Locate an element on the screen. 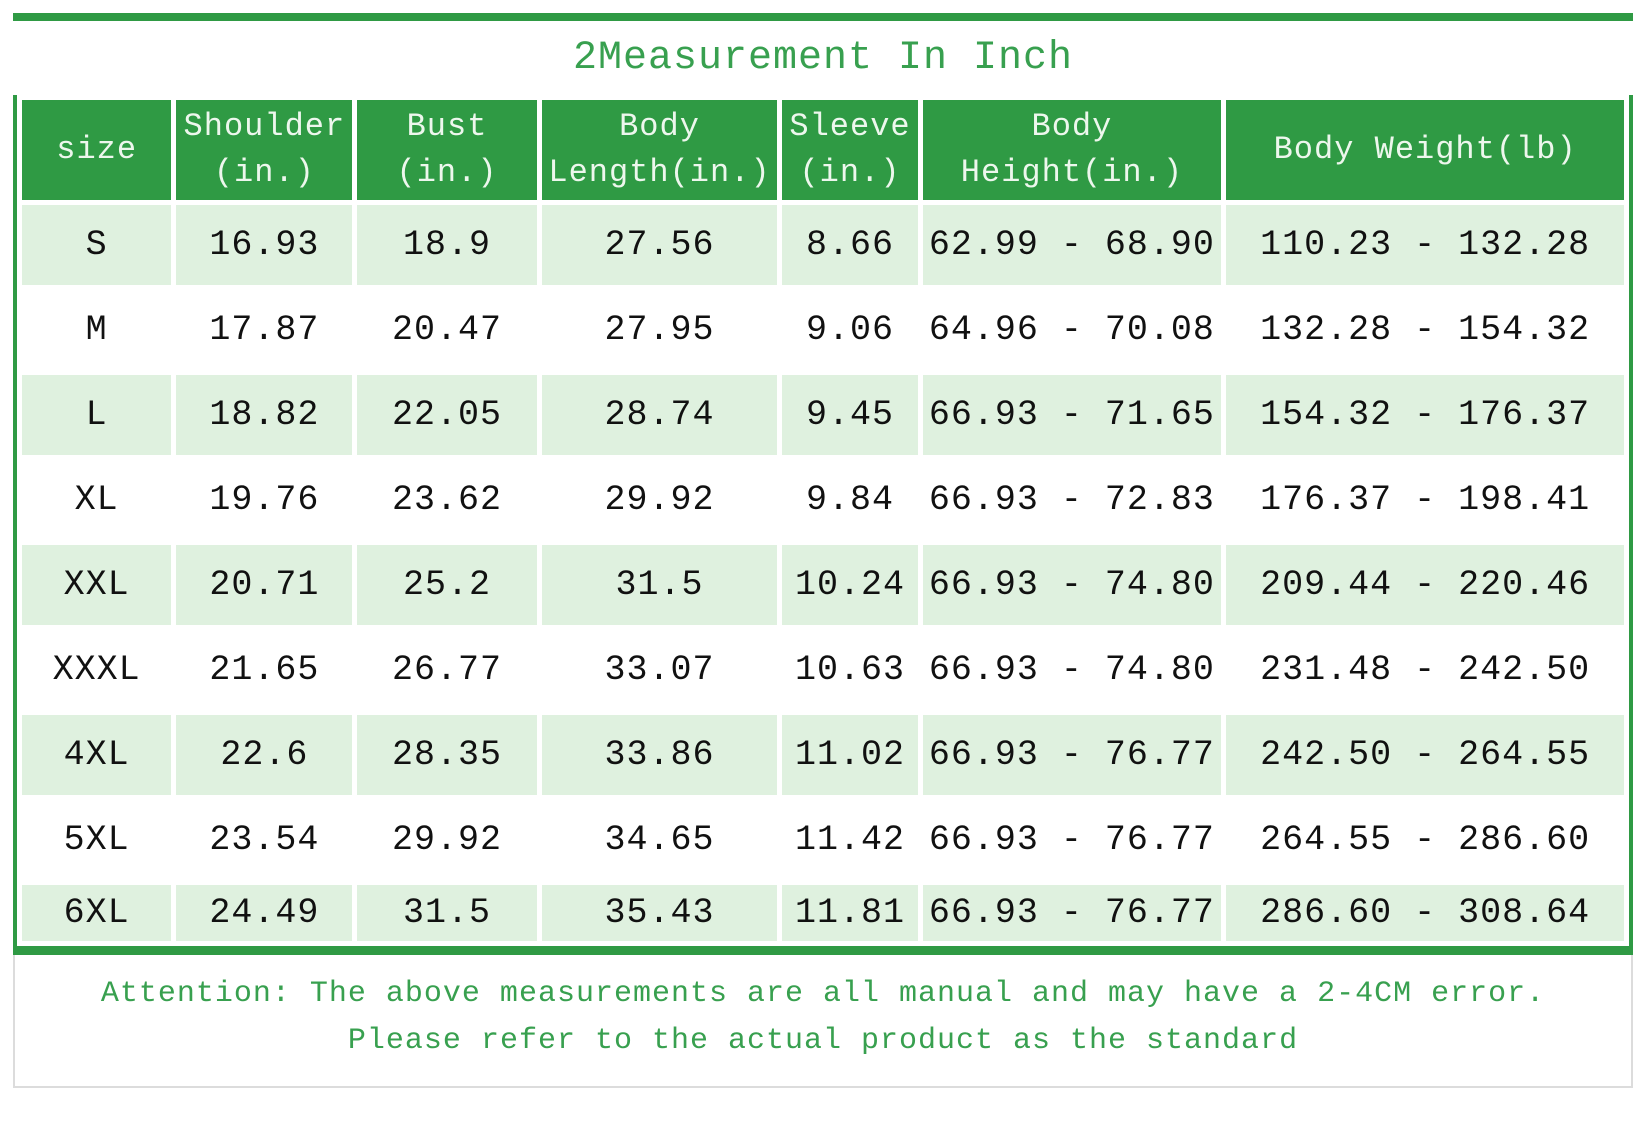 This screenshot has height=1126, width=1646. measurement-cell: 9.06 is located at coordinates (850, 330).